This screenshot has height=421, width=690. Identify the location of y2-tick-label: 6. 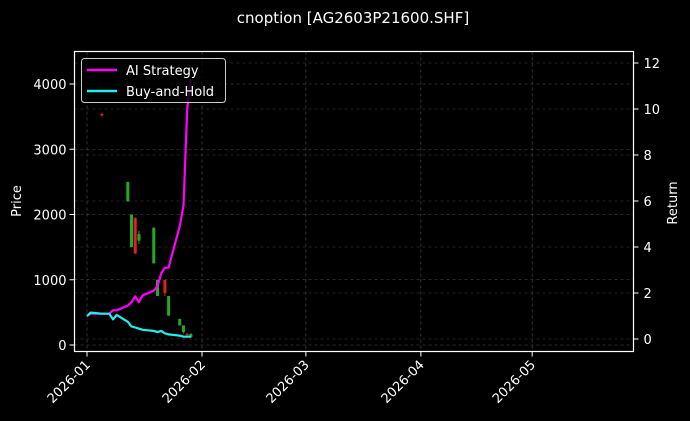
(648, 202).